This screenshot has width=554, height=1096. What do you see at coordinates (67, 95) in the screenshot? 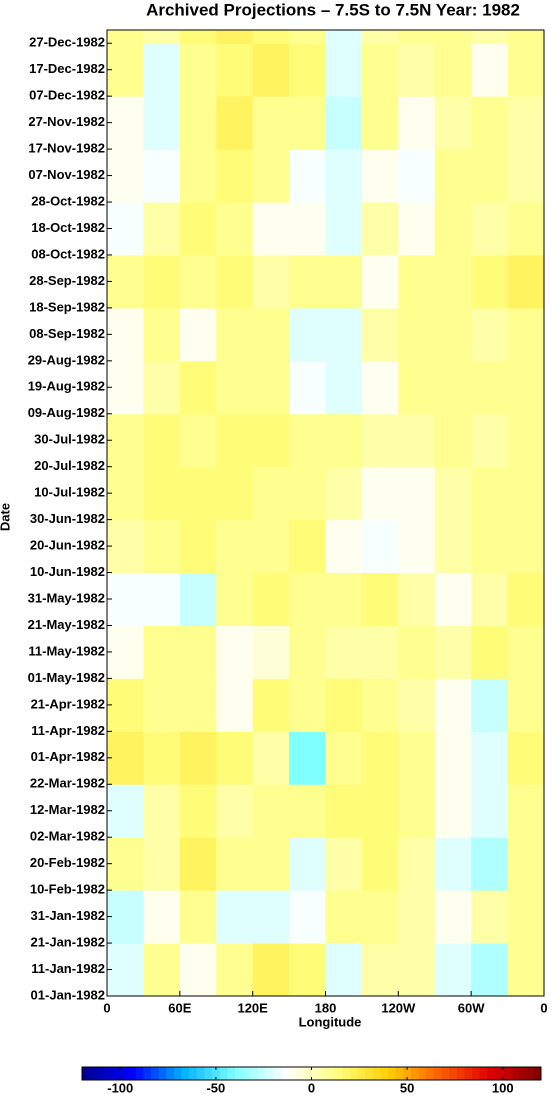
I see `y-tick-label: 07-Dec-1982` at bounding box center [67, 95].